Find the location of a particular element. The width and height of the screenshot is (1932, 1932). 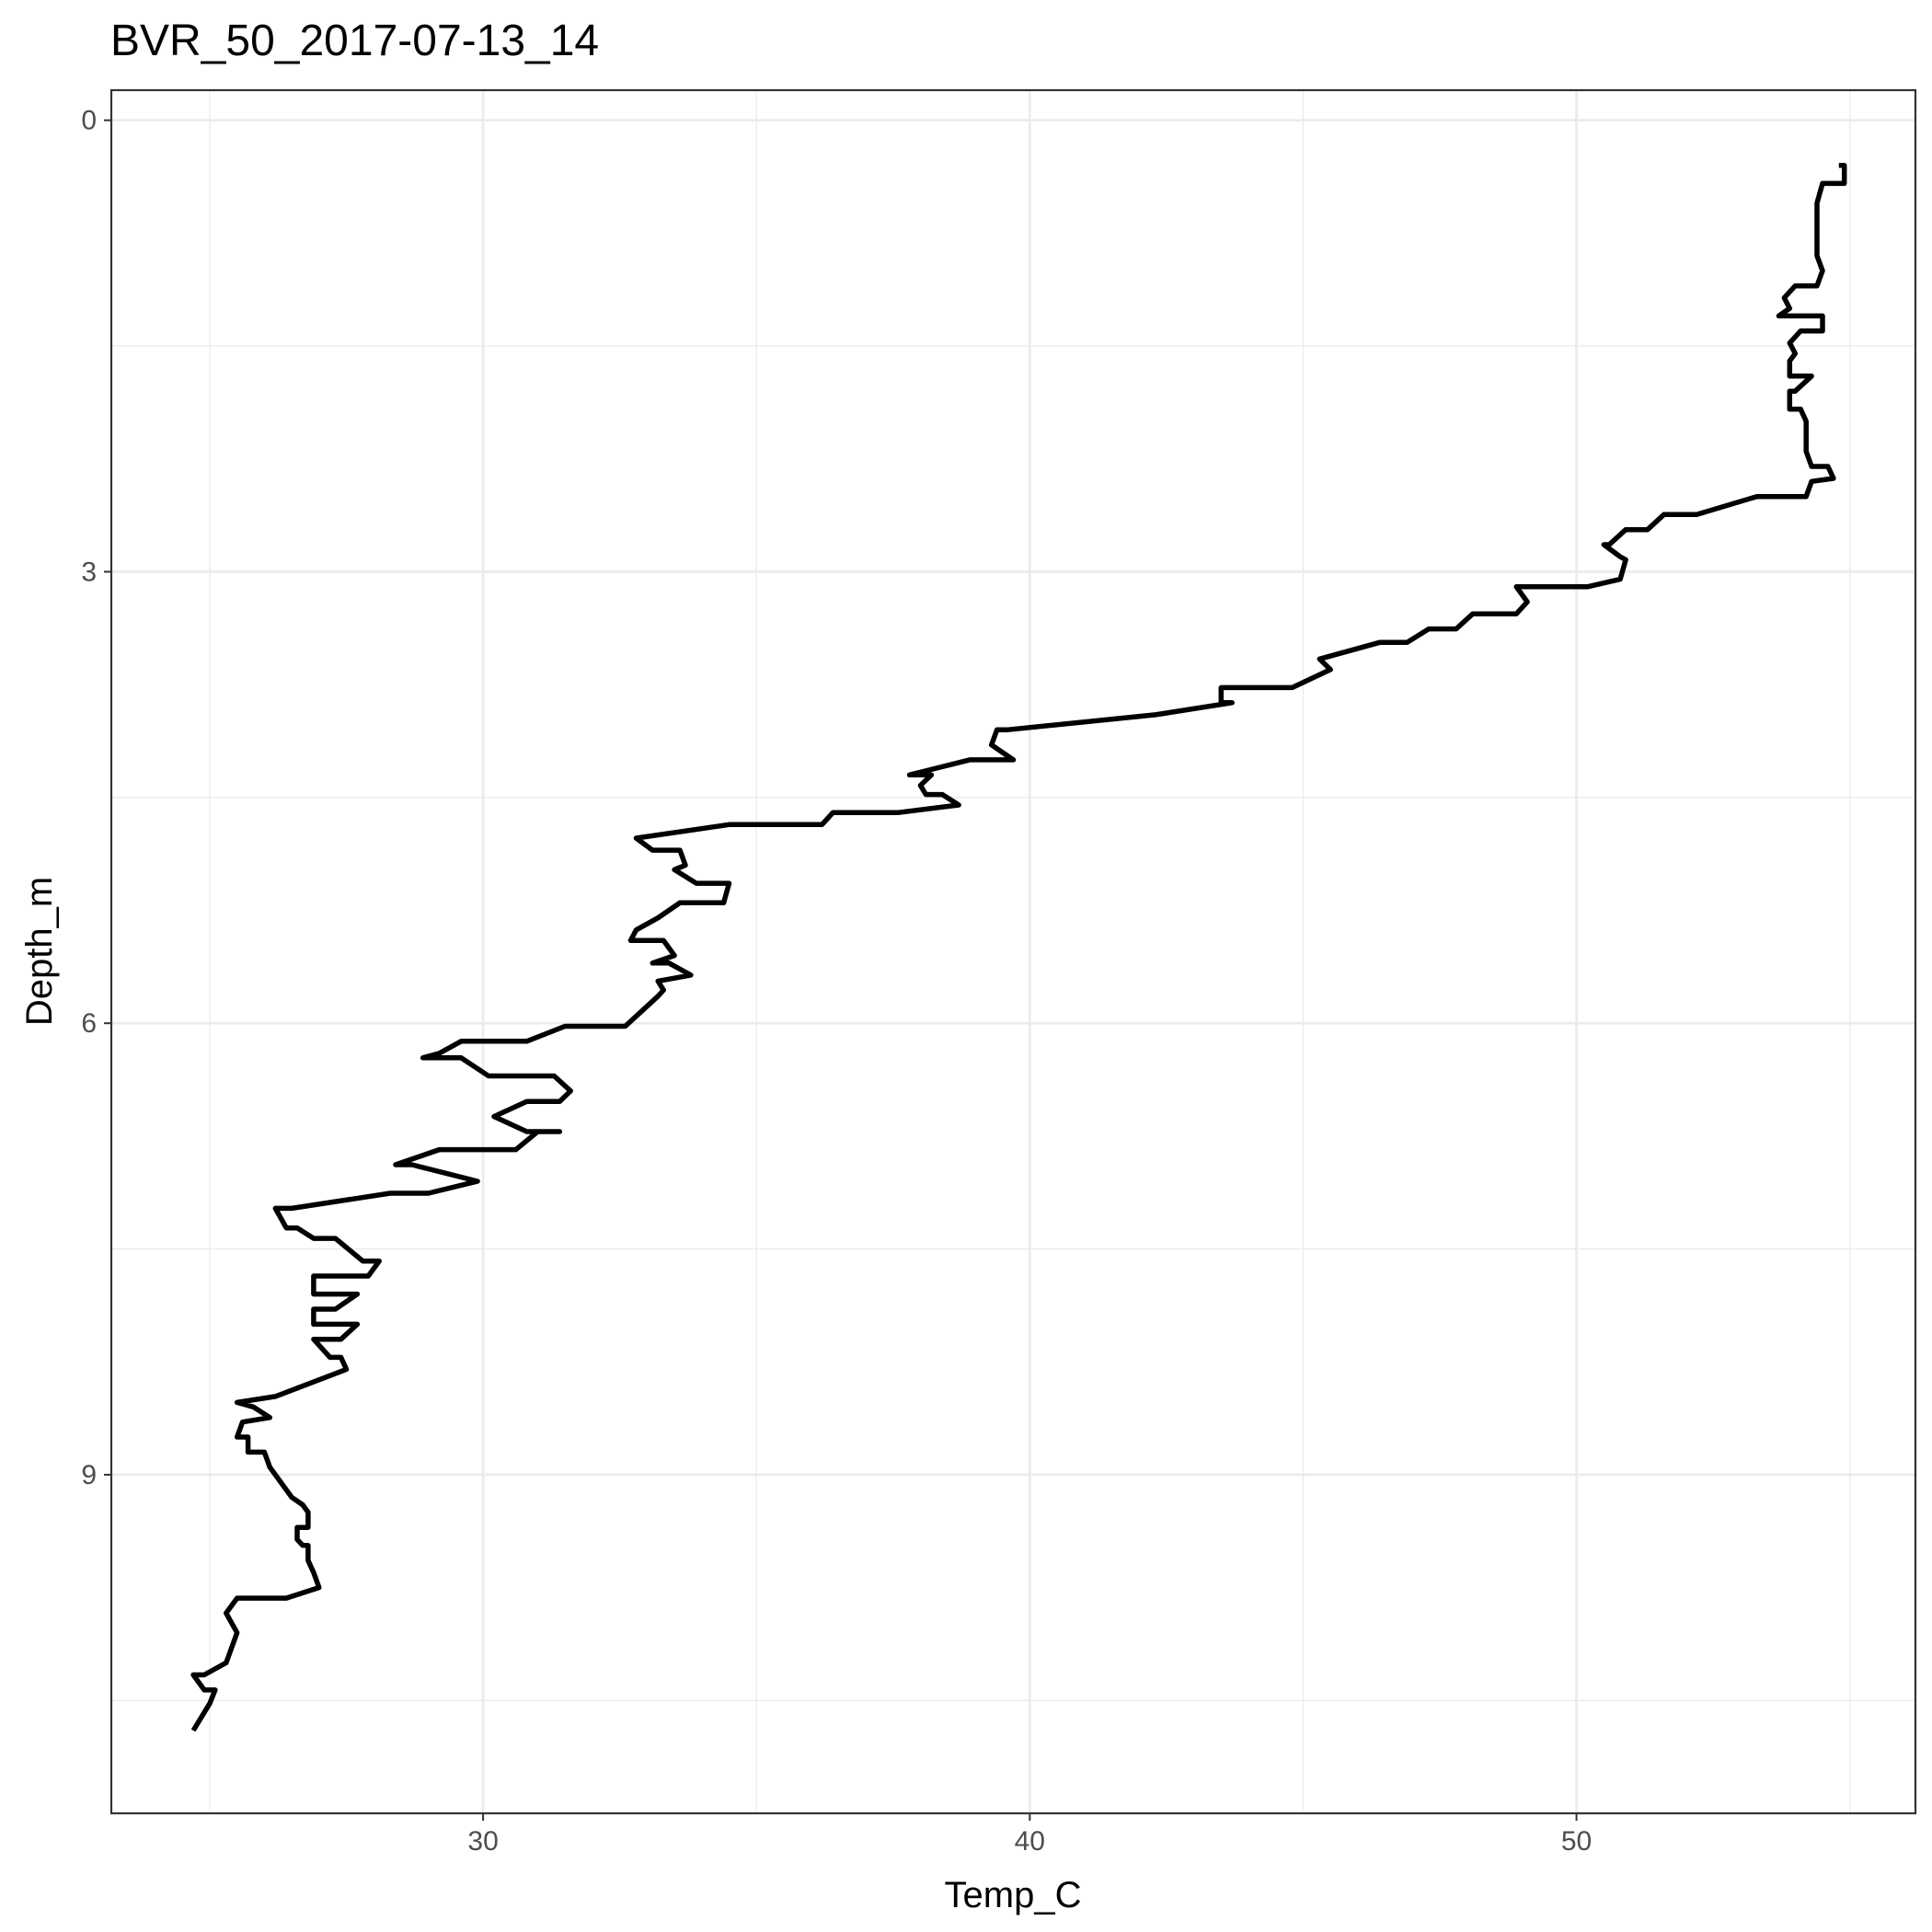

x-tick-label: 30 is located at coordinates (482, 1841).